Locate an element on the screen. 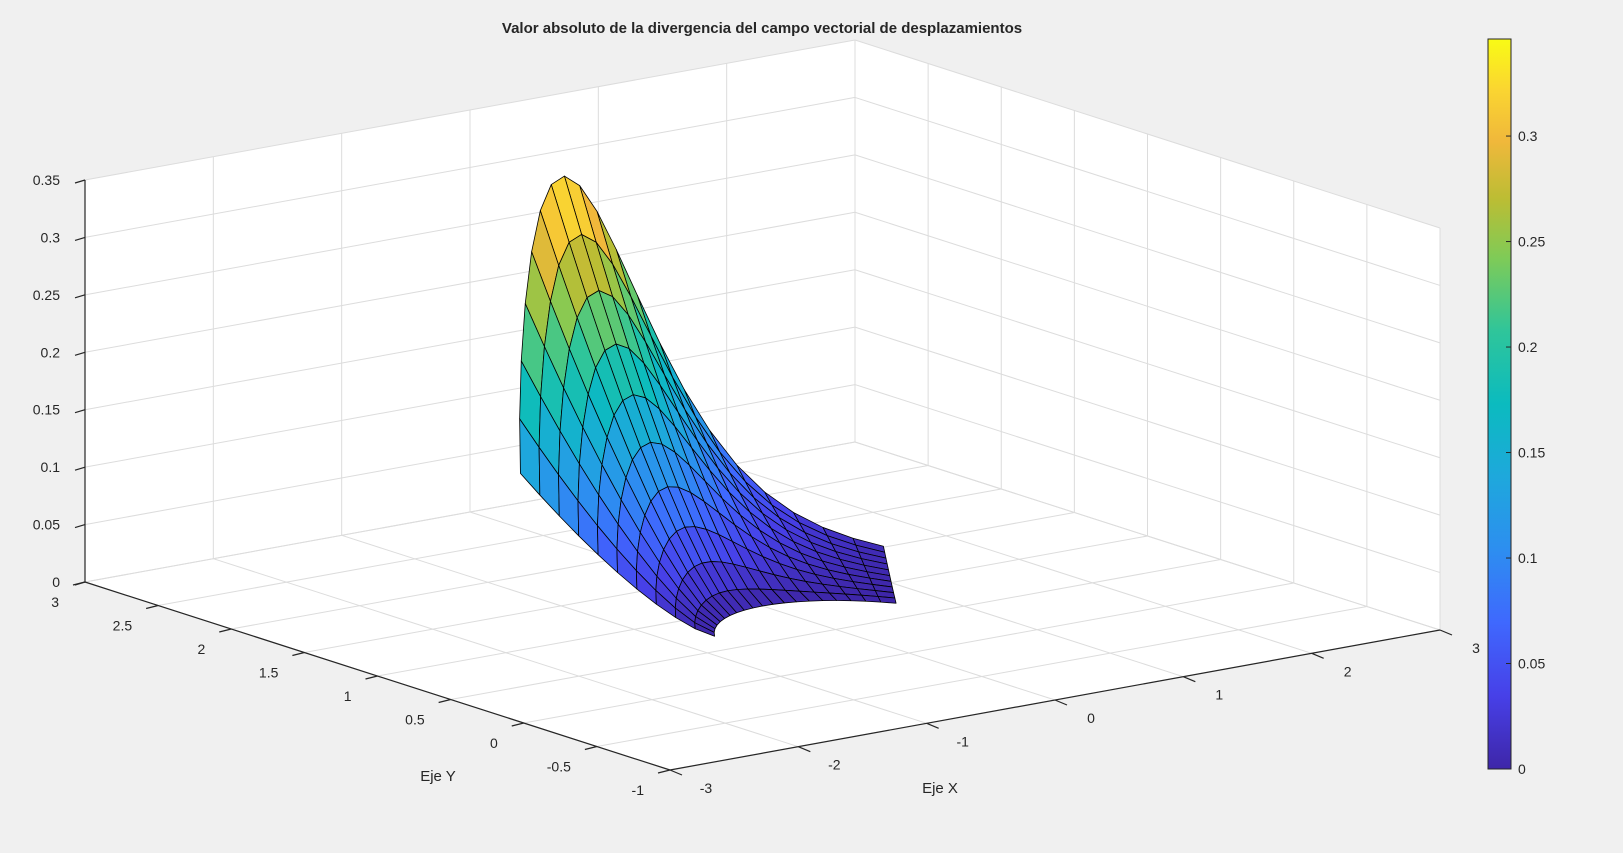 This screenshot has width=1623, height=853. x-tick-label: 3 is located at coordinates (1476, 648).